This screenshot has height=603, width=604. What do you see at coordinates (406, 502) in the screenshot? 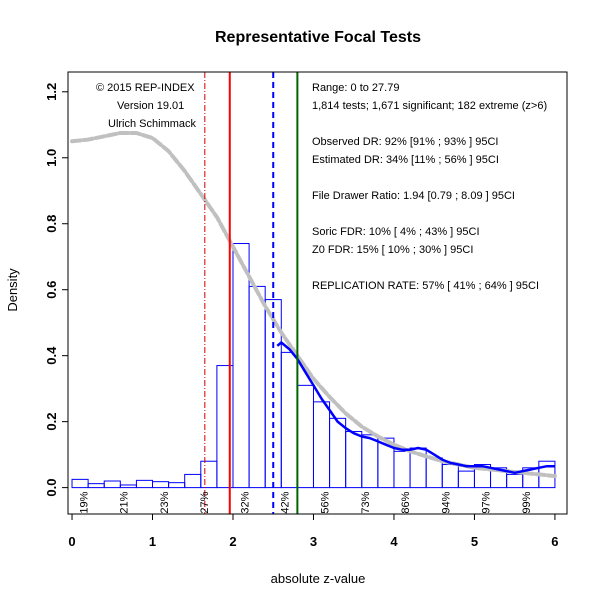
I see `percent-label: 86%` at bounding box center [406, 502].